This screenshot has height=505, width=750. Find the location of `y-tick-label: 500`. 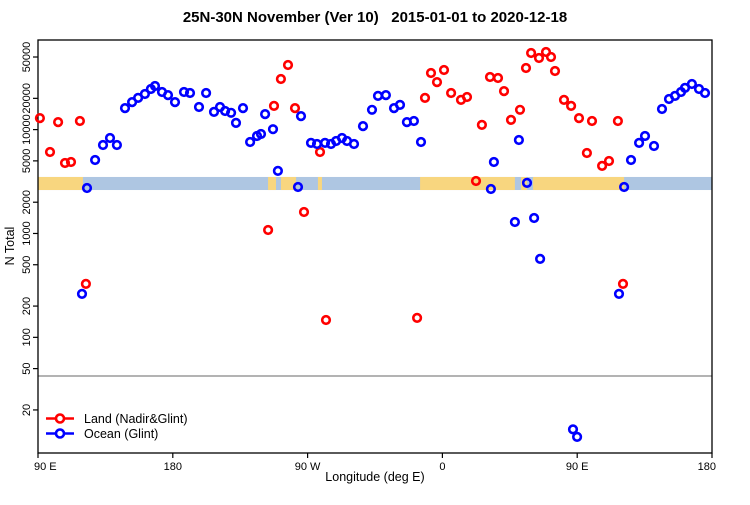

y-tick-label: 500 is located at coordinates (27, 265).